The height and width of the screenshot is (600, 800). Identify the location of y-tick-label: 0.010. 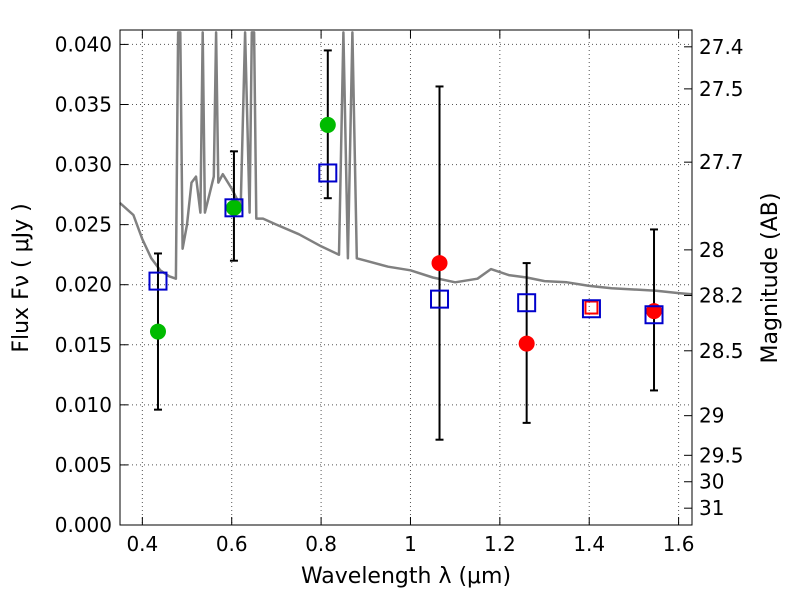
(83, 405).